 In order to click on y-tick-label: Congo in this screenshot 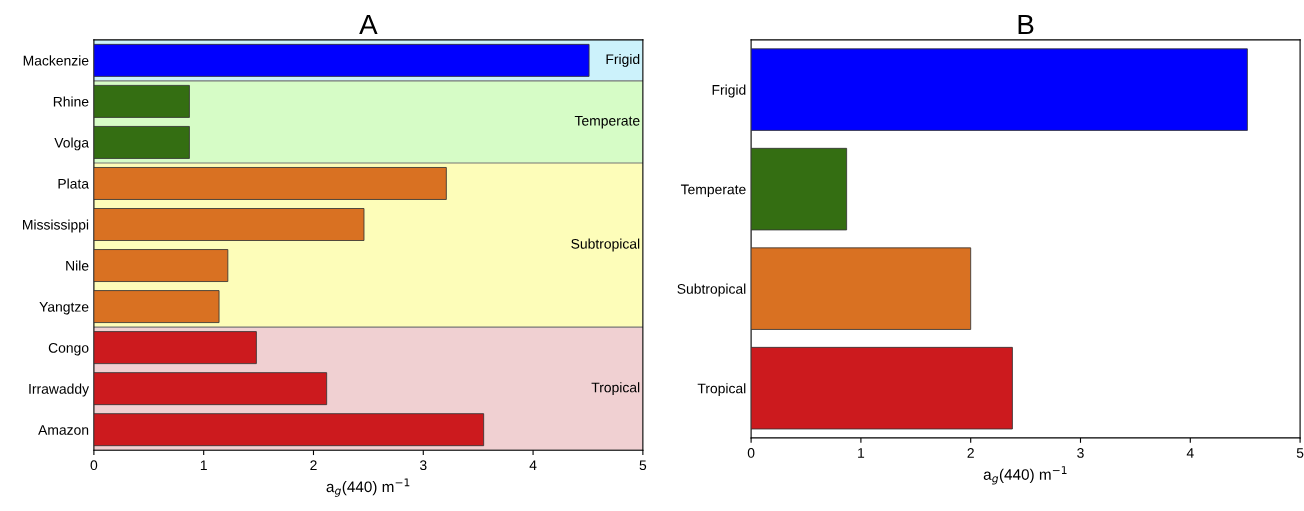, I will do `click(68, 349)`.